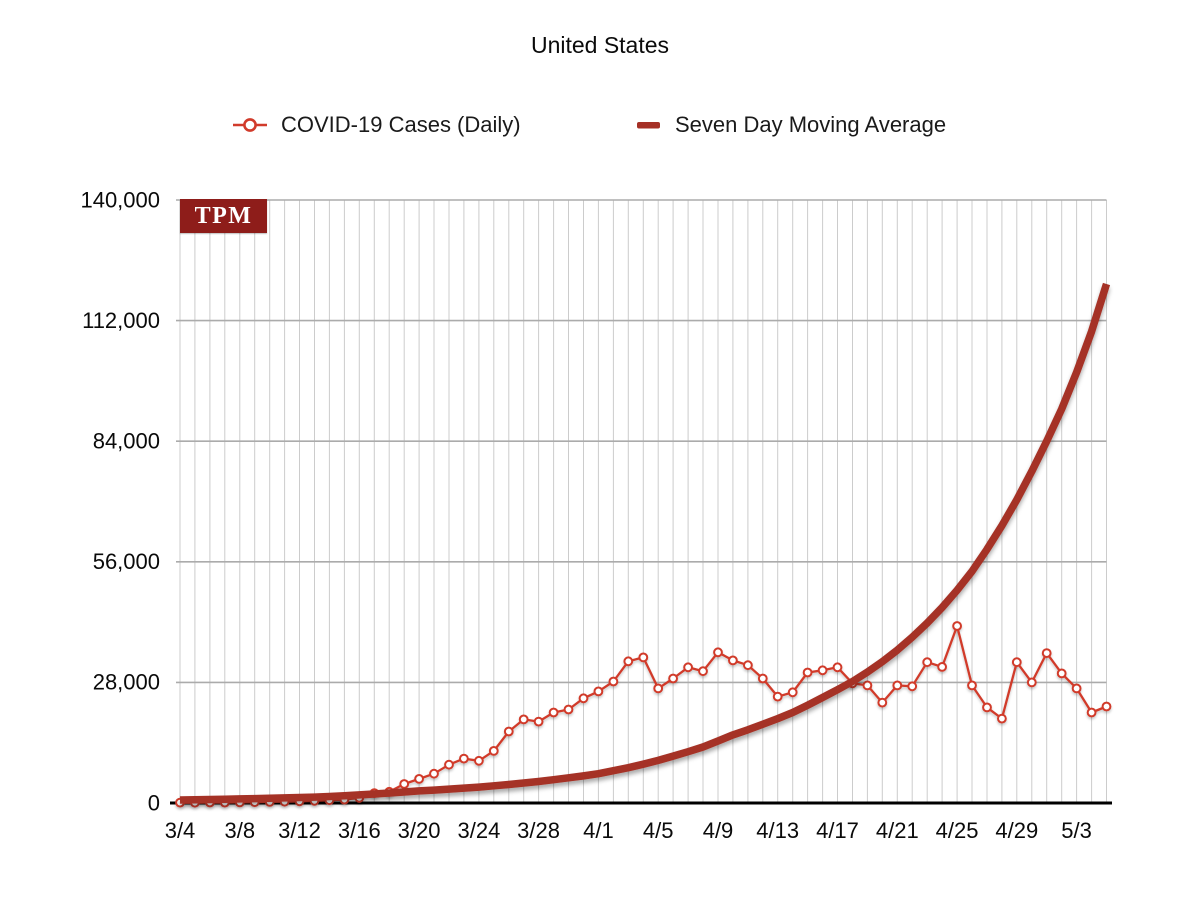 The width and height of the screenshot is (1200, 899). I want to click on chart-title: United States, so click(600, 45).